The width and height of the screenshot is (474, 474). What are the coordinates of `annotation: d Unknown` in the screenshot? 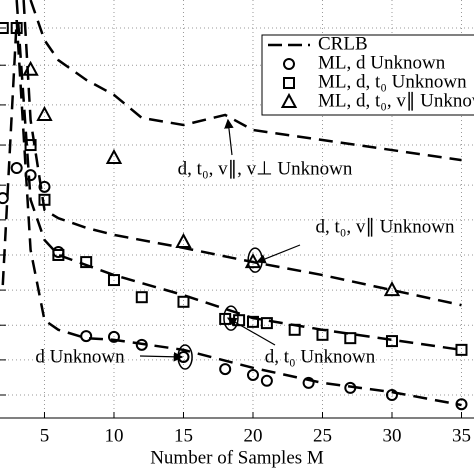 It's located at (80, 356).